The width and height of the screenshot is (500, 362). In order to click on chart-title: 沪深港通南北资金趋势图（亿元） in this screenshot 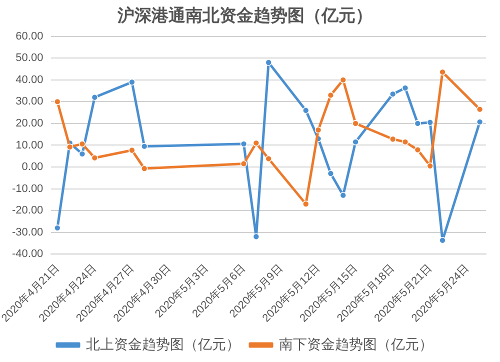, I will do `click(244, 15)`.